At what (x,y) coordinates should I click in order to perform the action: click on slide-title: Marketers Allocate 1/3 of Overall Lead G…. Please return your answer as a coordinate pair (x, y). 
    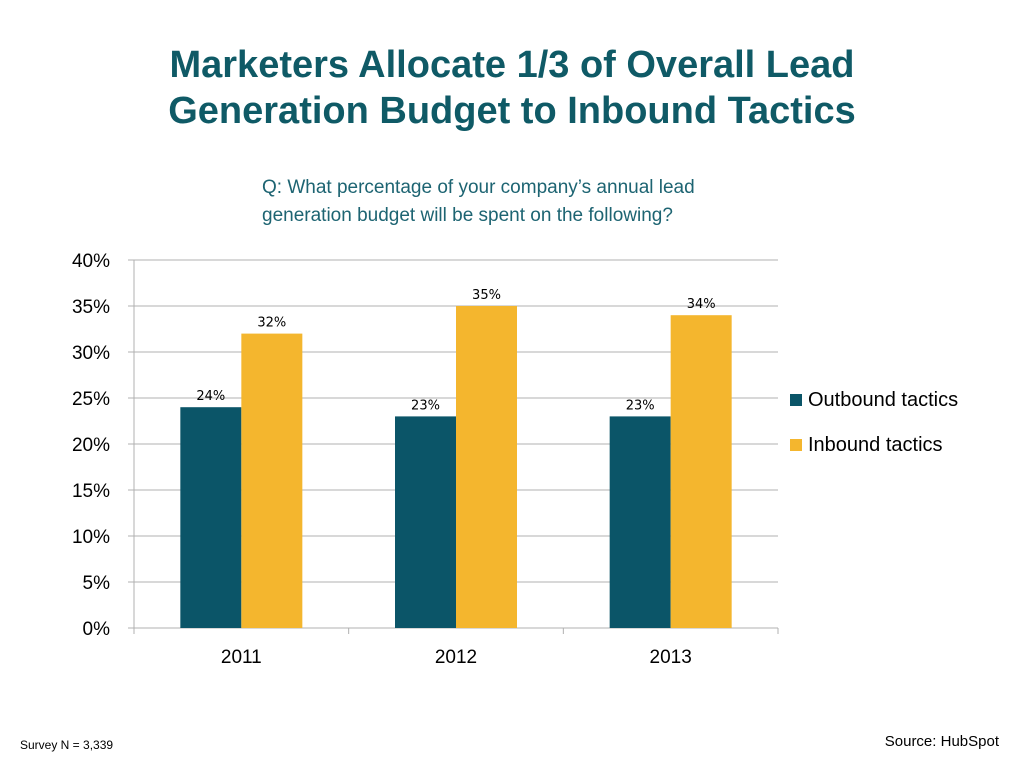
    Looking at the image, I should click on (512, 88).